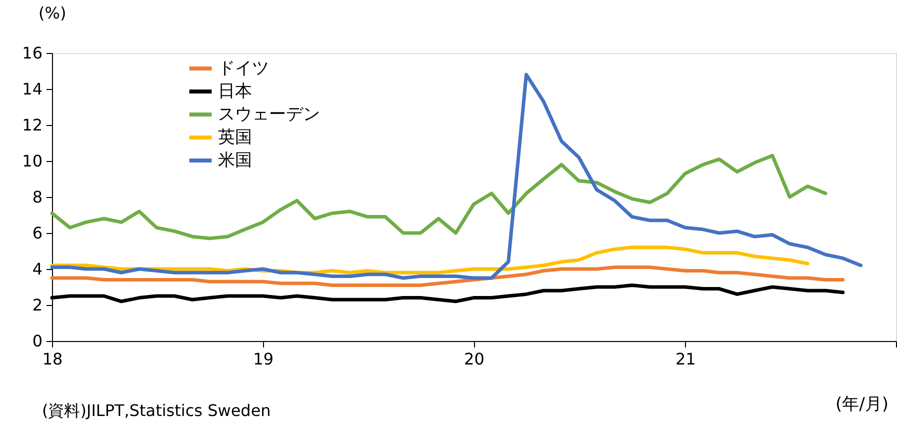 This screenshot has height=428, width=897. What do you see at coordinates (32, 125) in the screenshot?
I see `y-tick-label: 12` at bounding box center [32, 125].